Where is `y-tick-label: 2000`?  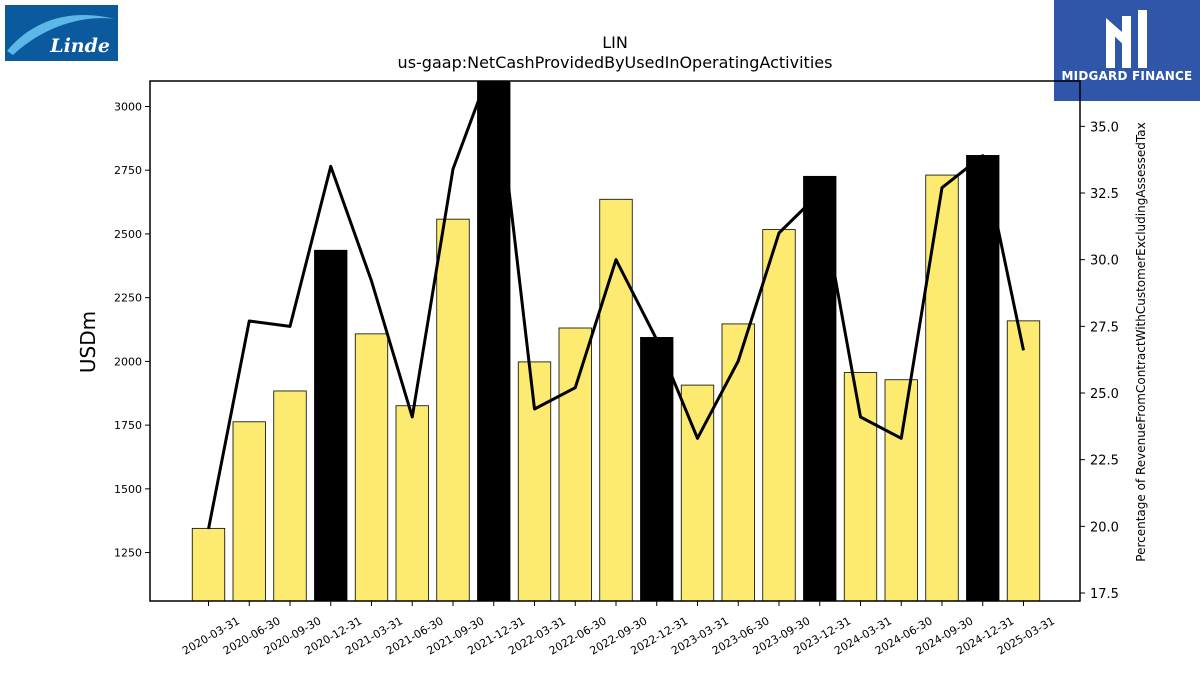 y-tick-label: 2000 is located at coordinates (128, 361).